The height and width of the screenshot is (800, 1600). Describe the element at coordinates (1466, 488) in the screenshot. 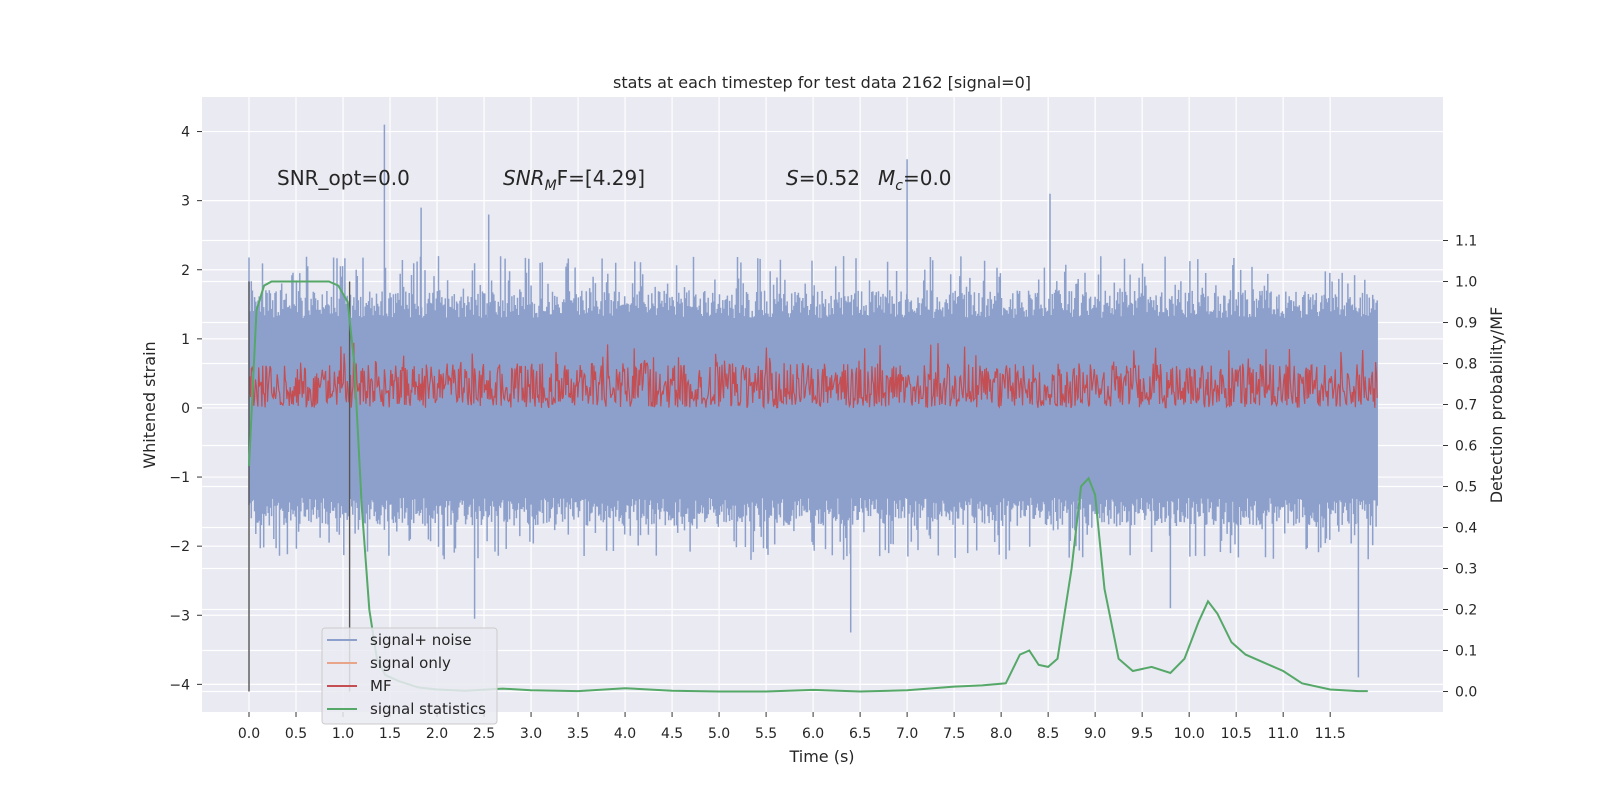

I see `y2-tick-label: 0.5` at that location.